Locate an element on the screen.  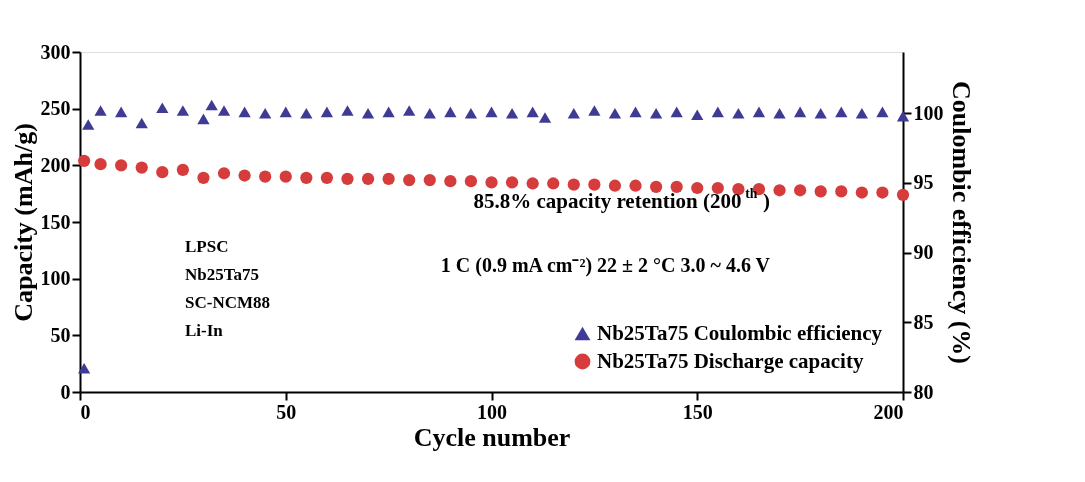
annotation: SC-NCM88 is located at coordinates (227, 302).